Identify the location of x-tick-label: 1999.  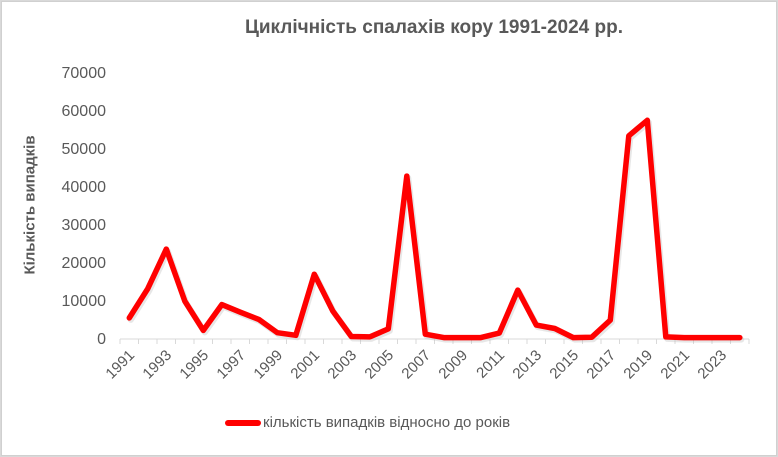
(268, 365).